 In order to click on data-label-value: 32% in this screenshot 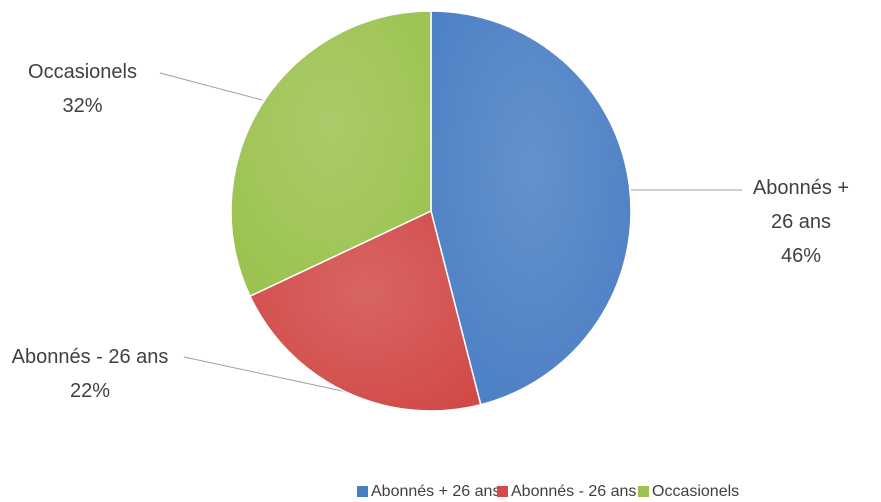, I will do `click(82, 106)`.